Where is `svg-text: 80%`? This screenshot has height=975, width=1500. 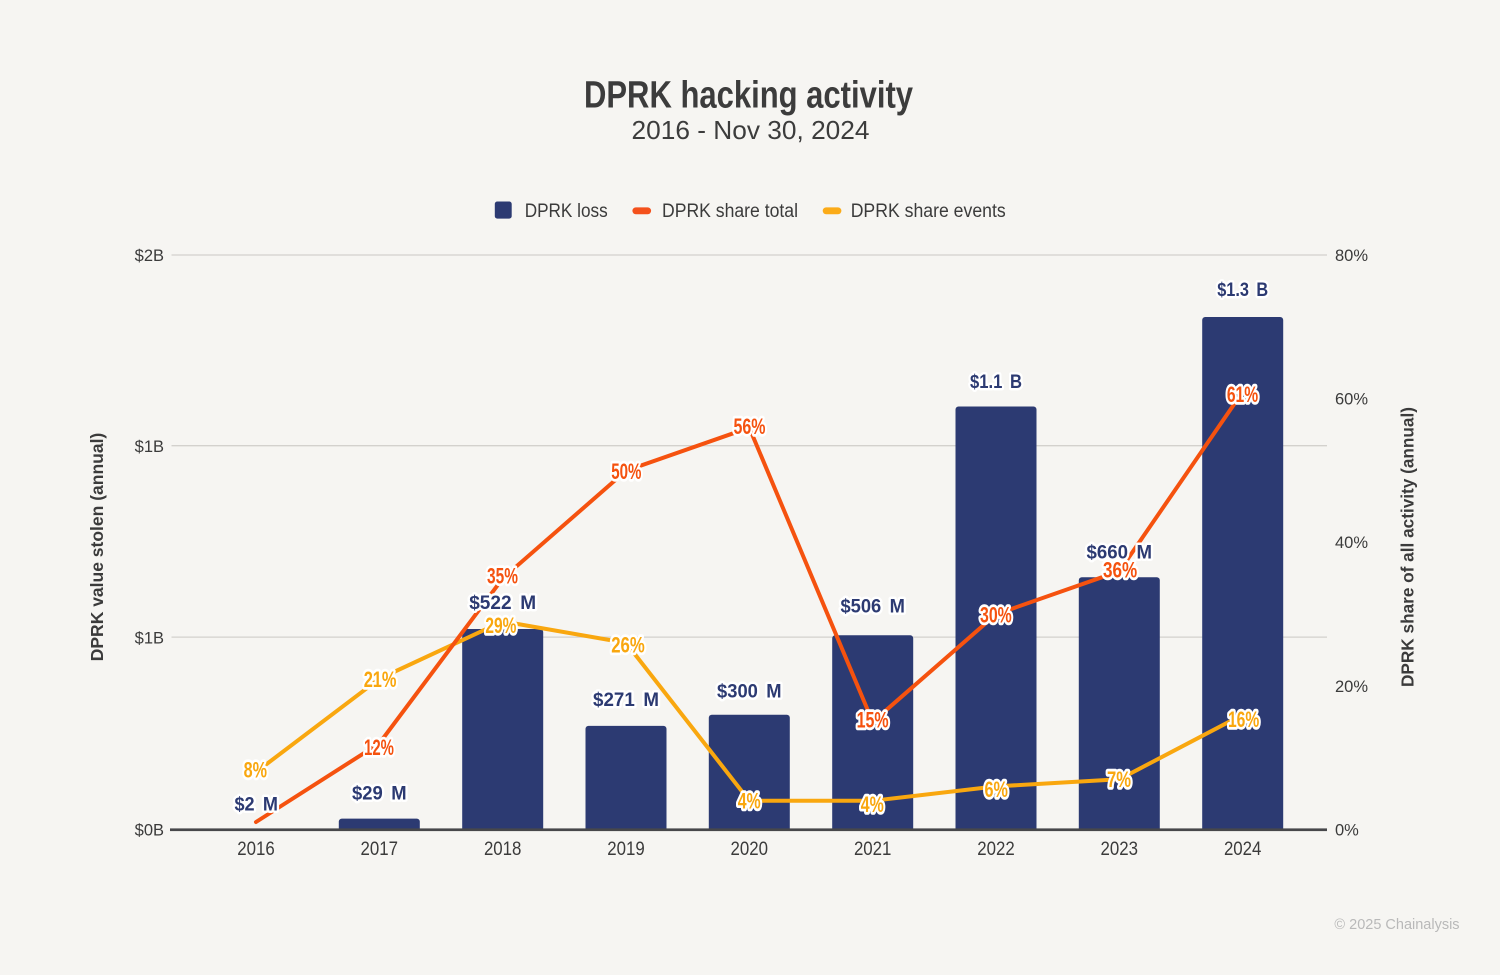 svg-text: 80% is located at coordinates (1351, 256).